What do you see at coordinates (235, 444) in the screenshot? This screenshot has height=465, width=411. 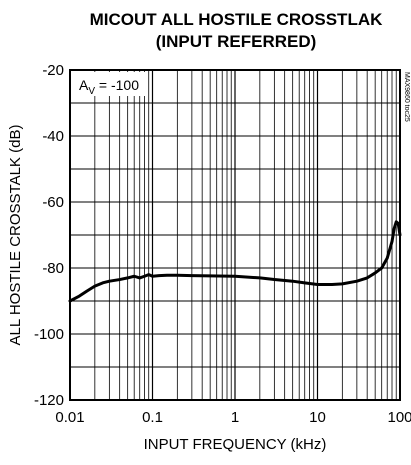 I see `x-axis-label: INPUT FREQUENCY (kHz)` at bounding box center [235, 444].